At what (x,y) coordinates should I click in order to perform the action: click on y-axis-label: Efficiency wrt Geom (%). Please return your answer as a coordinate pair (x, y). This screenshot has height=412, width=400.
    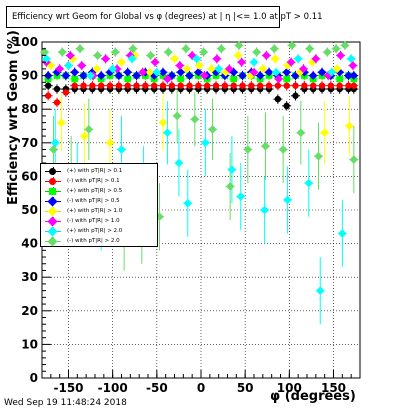
    Looking at the image, I should click on (13, 117).